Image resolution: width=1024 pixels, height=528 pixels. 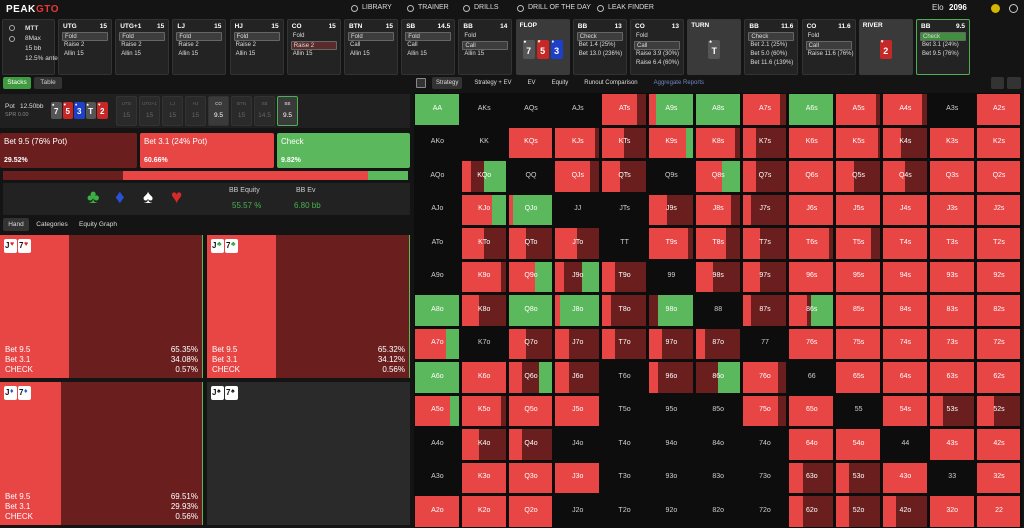 I want to click on range-cell: K3s, so click(x=952, y=143).